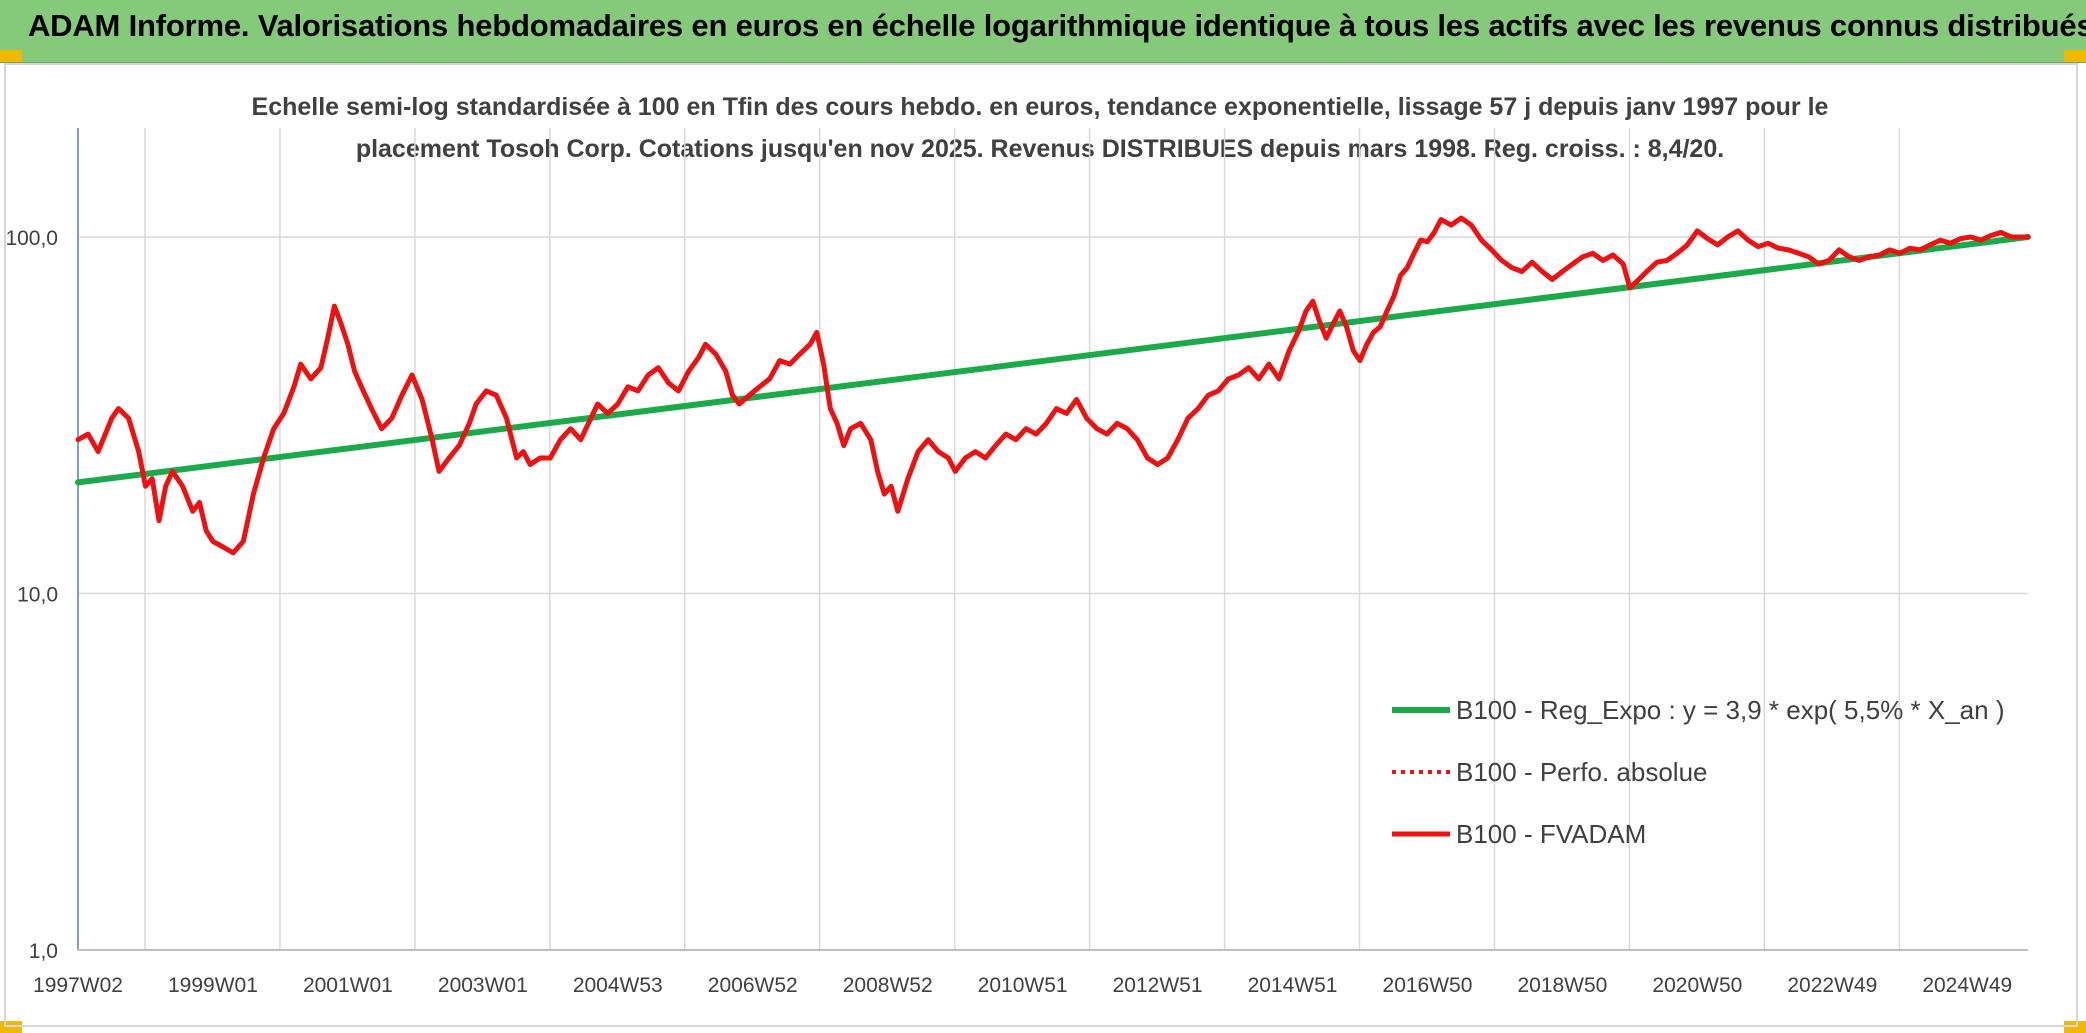  I want to click on corner-marker-top-left, so click(11, 56).